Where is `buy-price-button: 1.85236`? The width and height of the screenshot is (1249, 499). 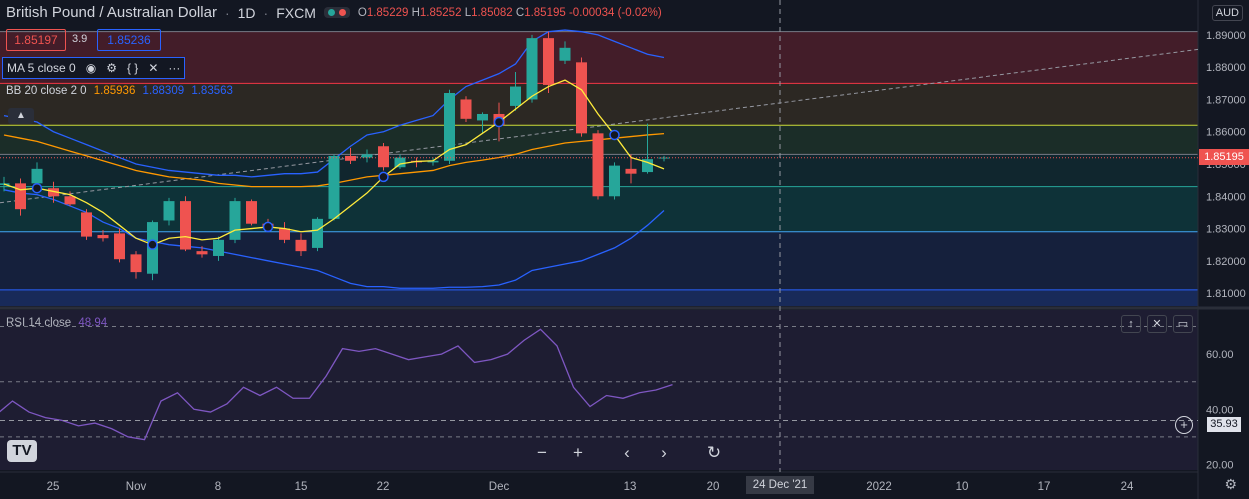
buy-price-button: 1.85236 is located at coordinates (129, 40).